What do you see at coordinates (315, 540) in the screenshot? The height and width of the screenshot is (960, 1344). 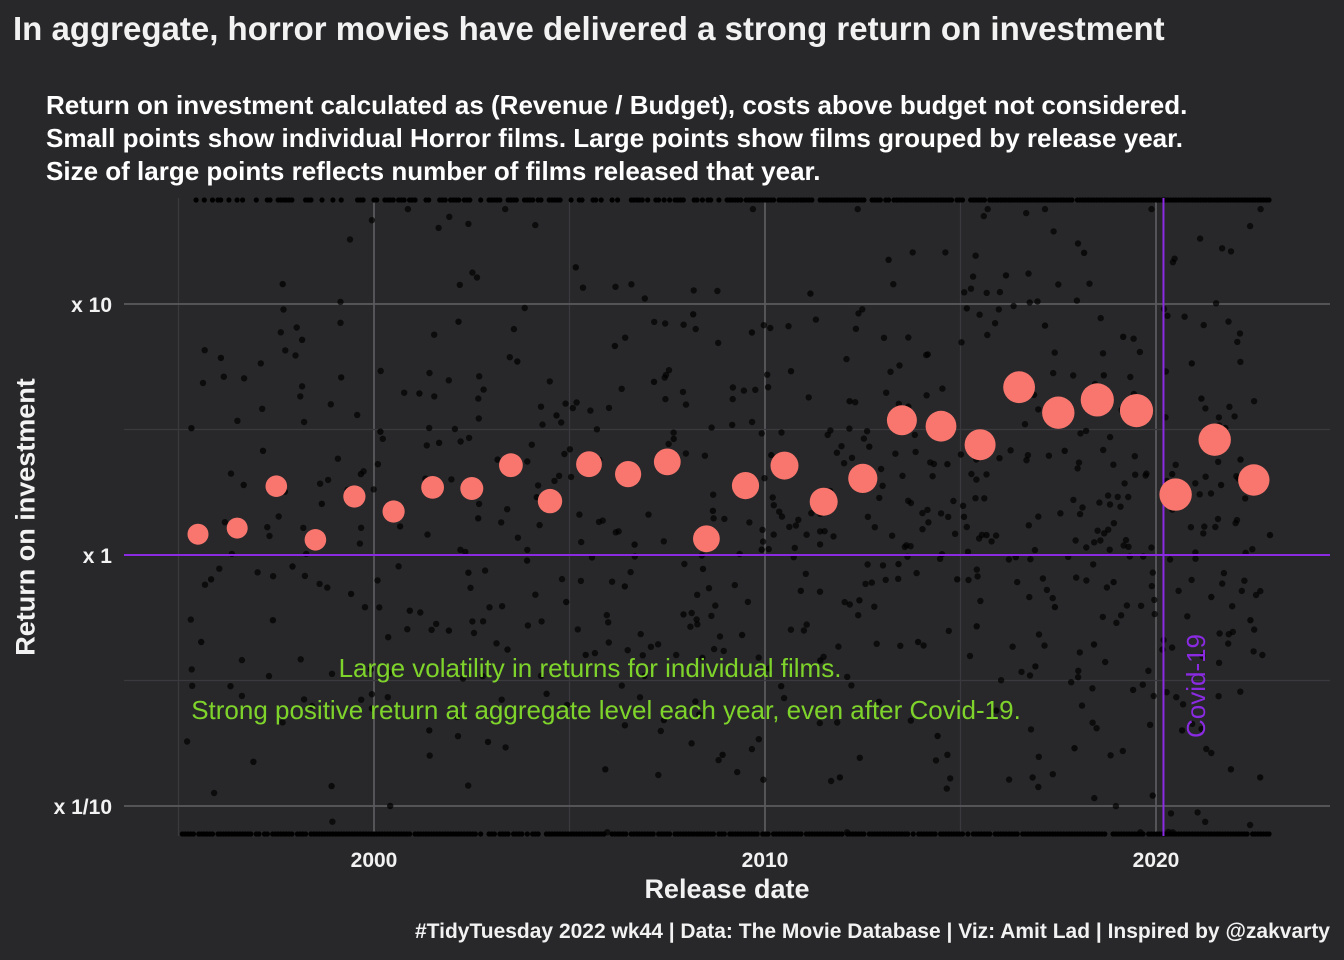 I see `year-point-1998` at bounding box center [315, 540].